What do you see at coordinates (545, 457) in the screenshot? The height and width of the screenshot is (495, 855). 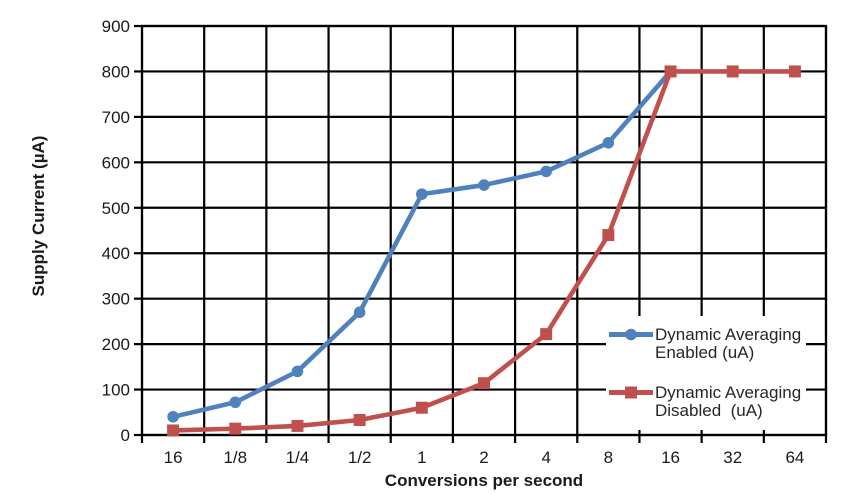 I see `x-tick-label: 4` at bounding box center [545, 457].